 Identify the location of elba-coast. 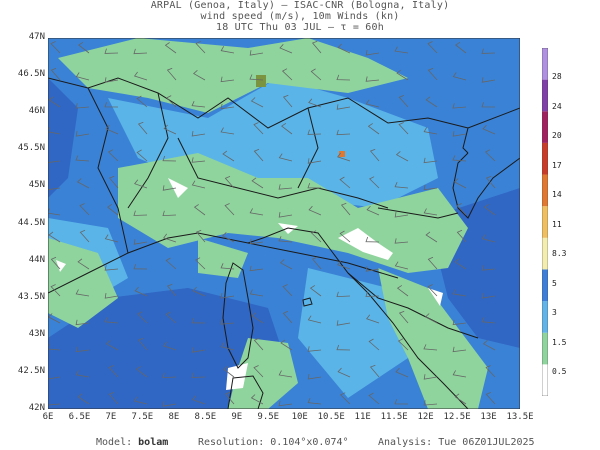
(307, 302).